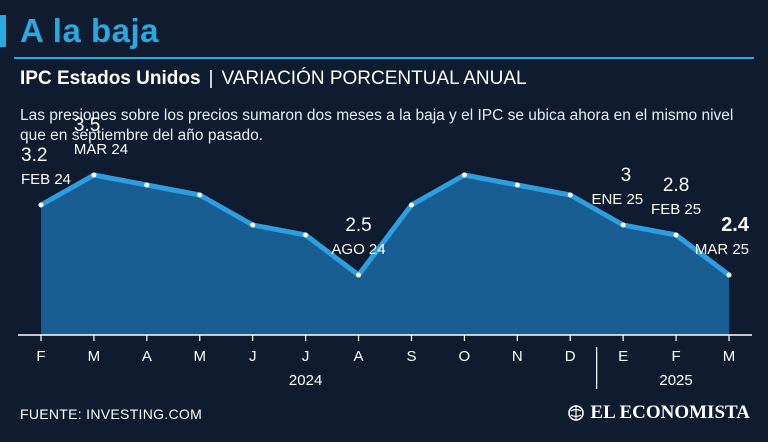  I want to click on data-label-date: MAR 25, so click(722, 249).